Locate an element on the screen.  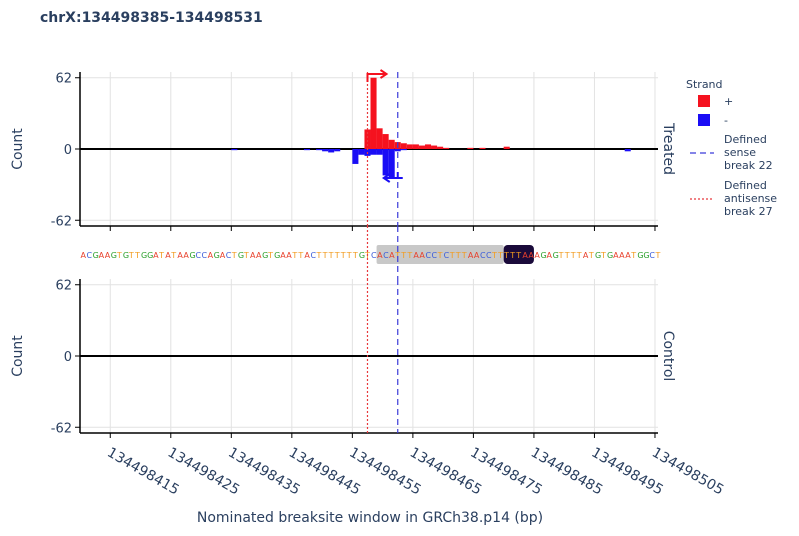
legend-line-text: sense is located at coordinates (741, 152).